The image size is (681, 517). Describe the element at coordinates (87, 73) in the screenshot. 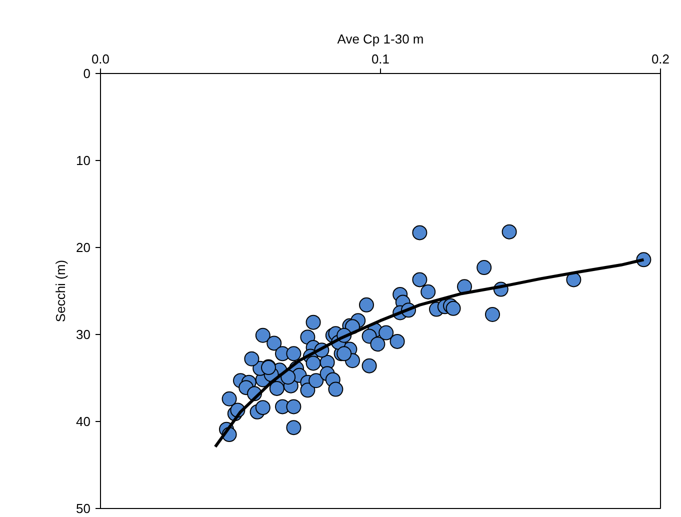

I see `y-tick-label: 0` at that location.